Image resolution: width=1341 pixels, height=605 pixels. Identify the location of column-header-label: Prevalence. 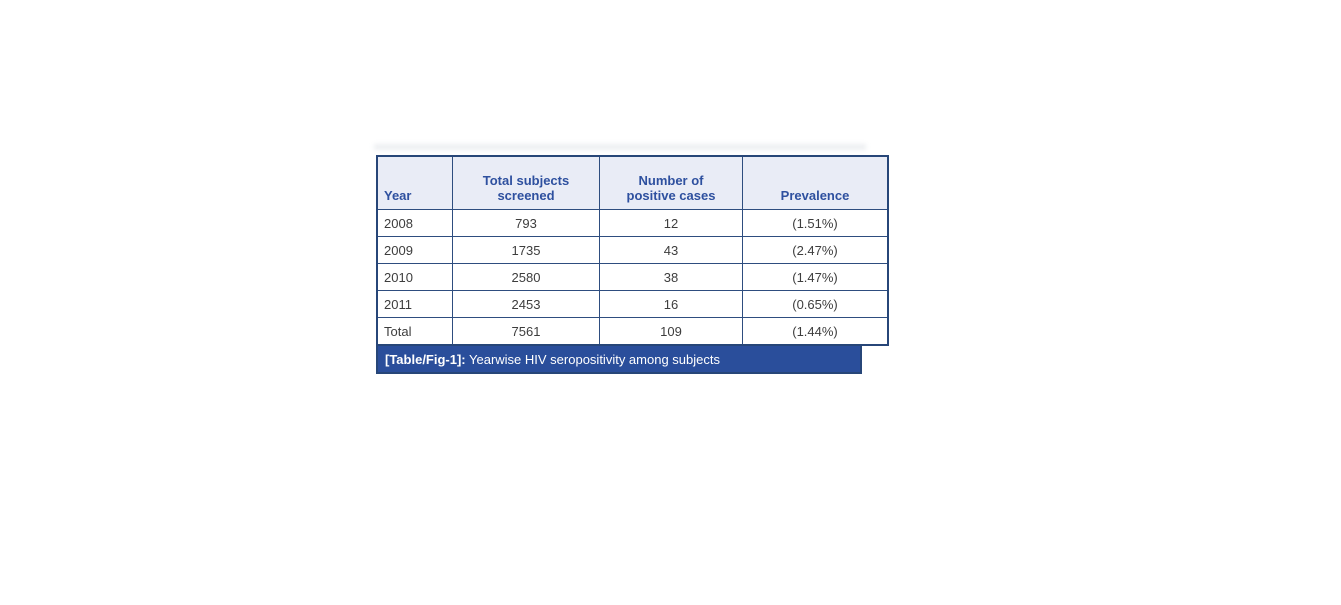
(815, 195).